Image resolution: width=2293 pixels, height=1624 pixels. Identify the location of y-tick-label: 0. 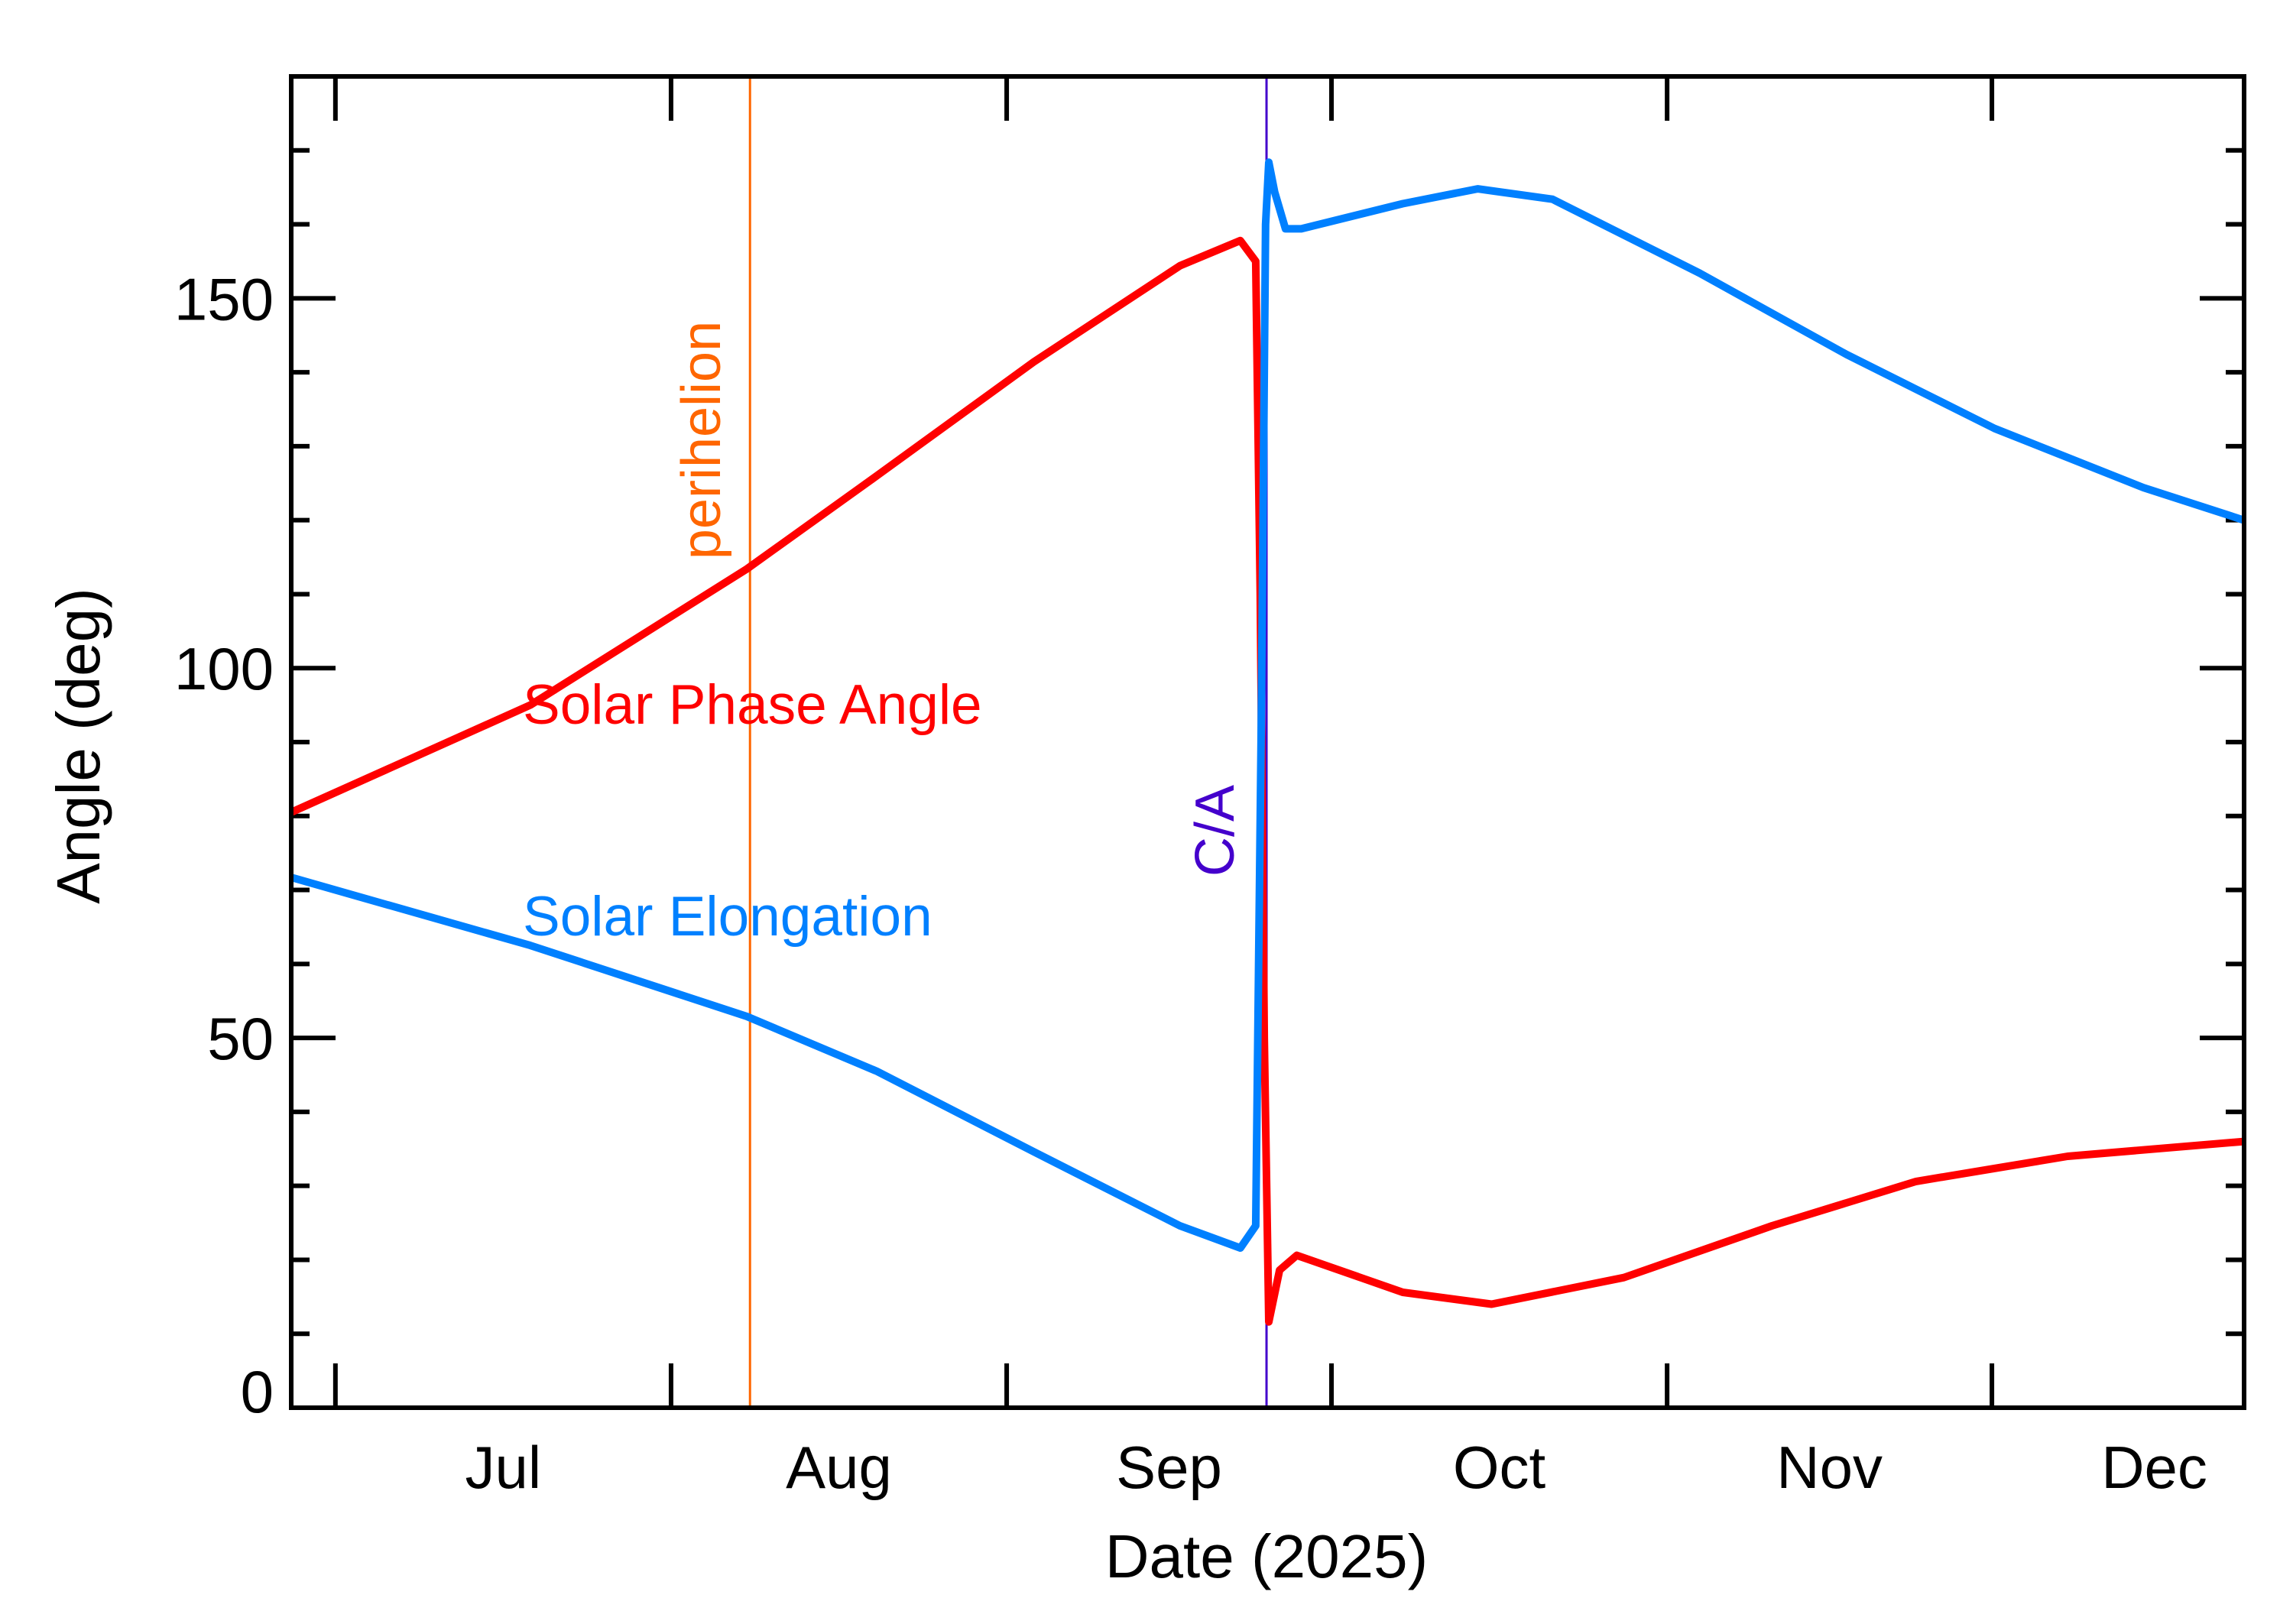
(257, 1391).